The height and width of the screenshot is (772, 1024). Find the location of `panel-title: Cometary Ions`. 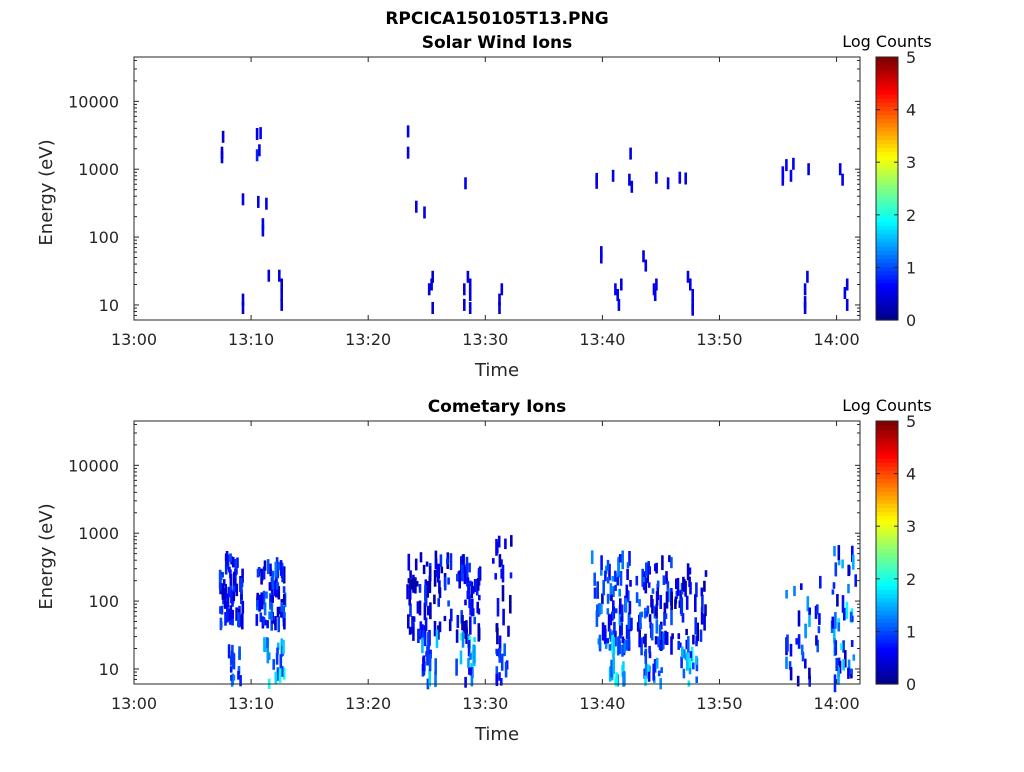

panel-title: Cometary Ions is located at coordinates (497, 407).